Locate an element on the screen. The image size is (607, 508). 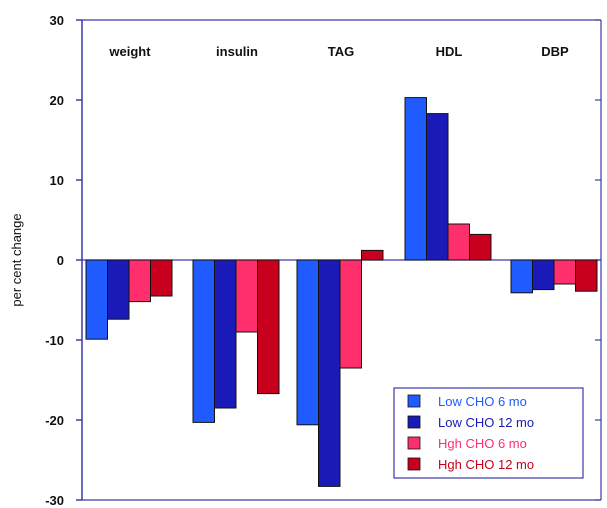
legend-label: Hgh CHO 12 mo is located at coordinates (486, 464).